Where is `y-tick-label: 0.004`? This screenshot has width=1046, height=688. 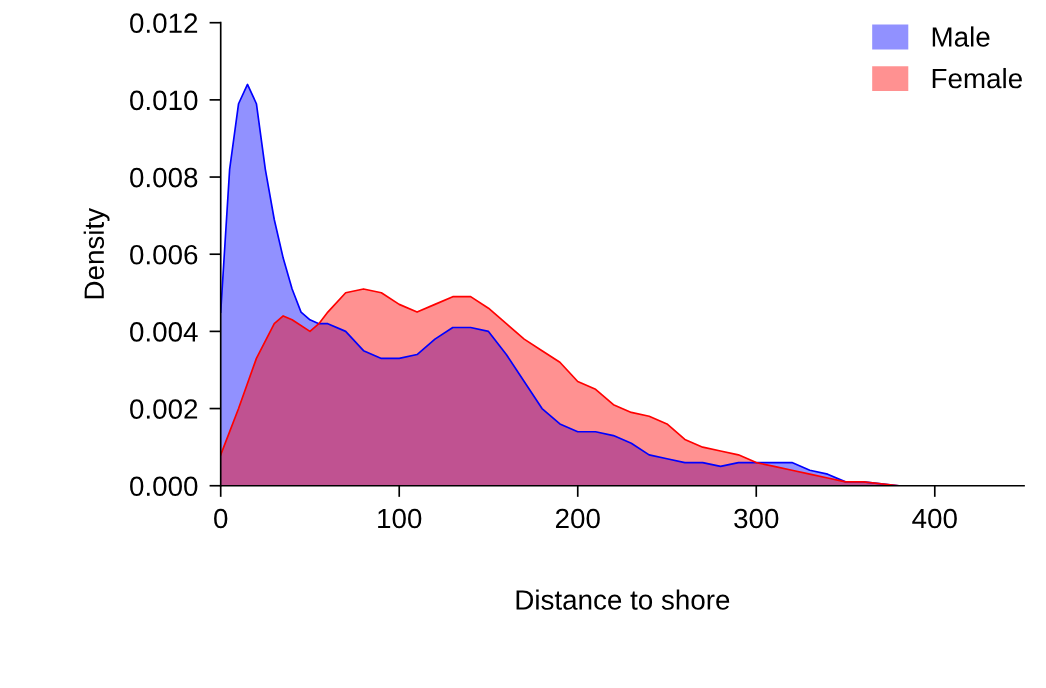
y-tick-label: 0.004 is located at coordinates (164, 332).